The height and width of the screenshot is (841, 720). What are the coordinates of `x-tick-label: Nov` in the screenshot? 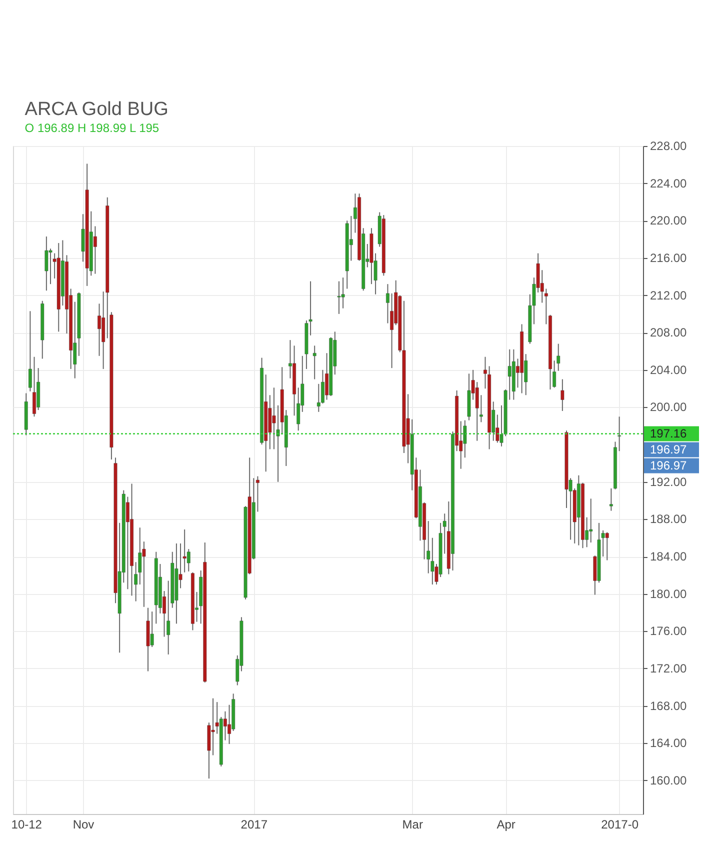 It's located at (83, 825).